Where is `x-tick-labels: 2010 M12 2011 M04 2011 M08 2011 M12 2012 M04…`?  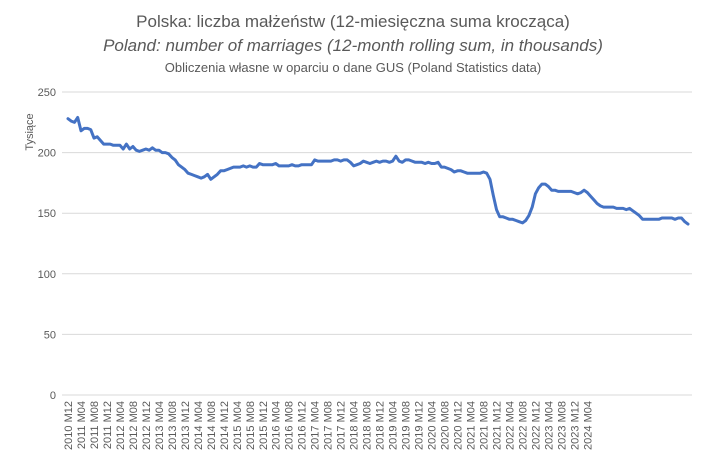
x-tick-labels: 2010 M12 2011 M04 2011 M08 2011 M12 2012 M04… is located at coordinates (328, 425).